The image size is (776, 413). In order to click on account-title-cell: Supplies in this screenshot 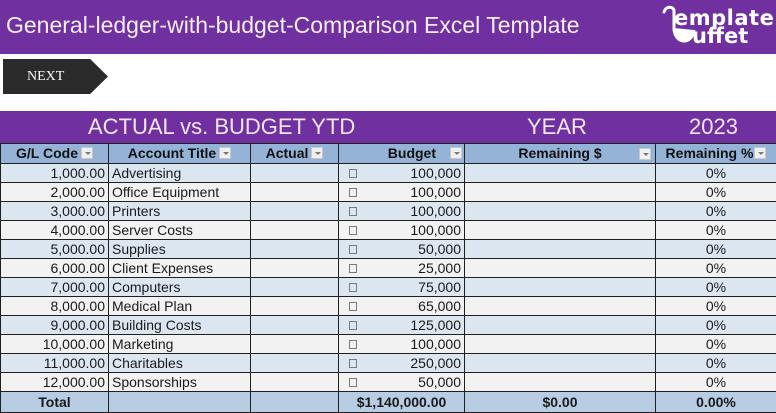, I will do `click(179, 249)`.